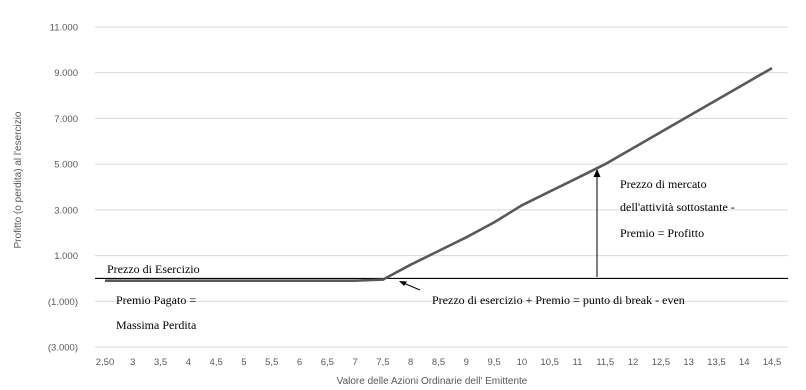 The image size is (806, 390). What do you see at coordinates (160, 362) in the screenshot?
I see `x-tick-label: 3,5` at bounding box center [160, 362].